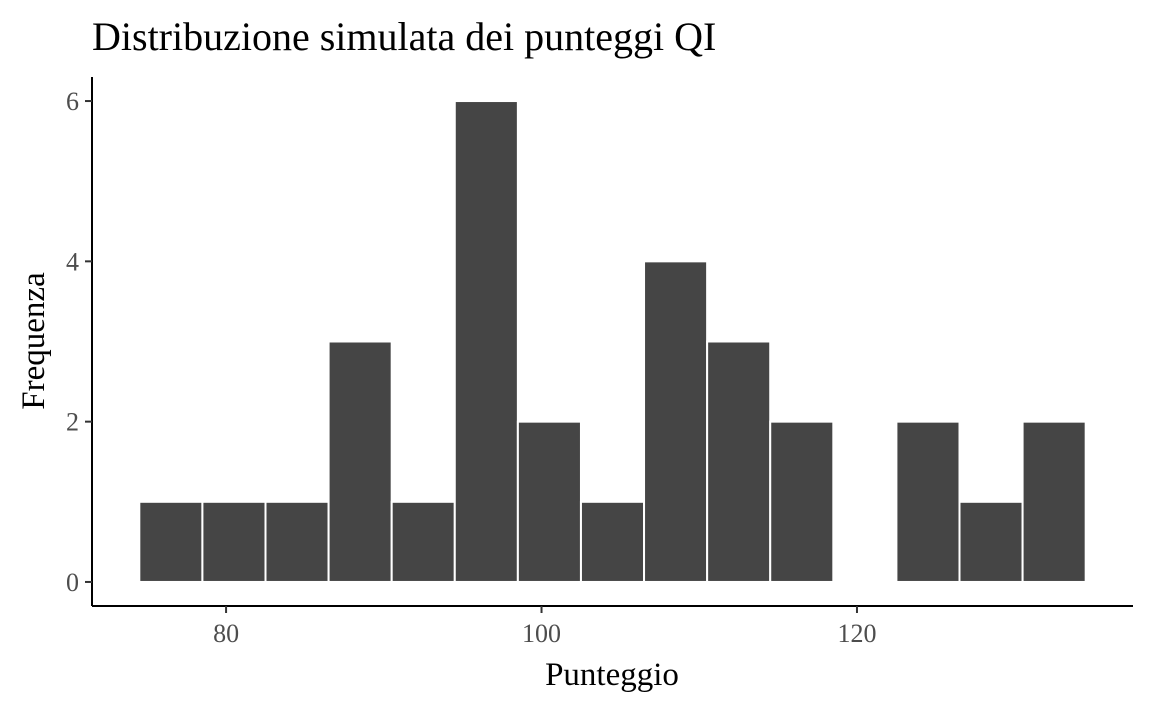 The height and width of the screenshot is (711, 1152). I want to click on y-tick-label: 4, so click(72, 261).